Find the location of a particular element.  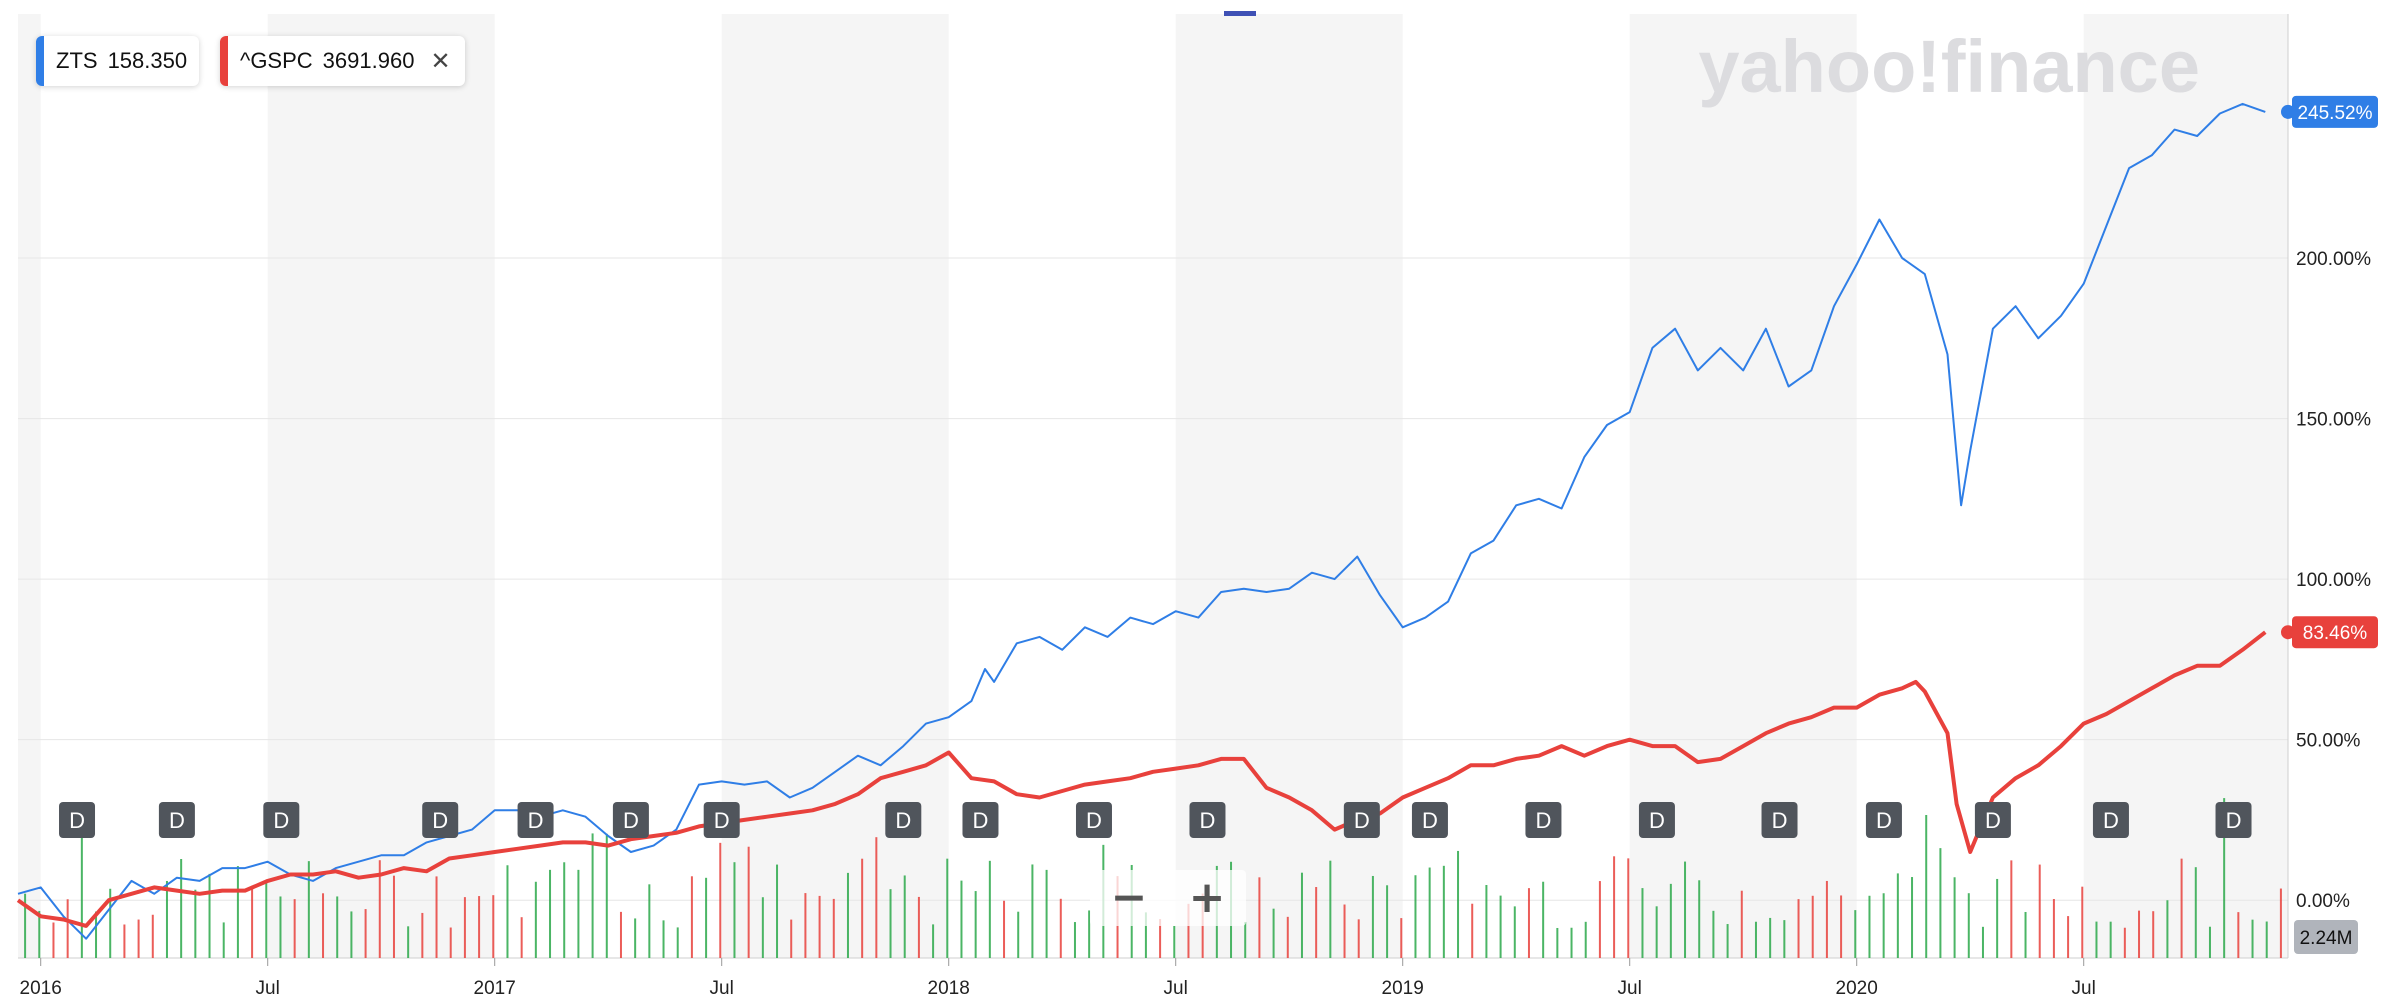

x-tick-label: Jul is located at coordinates (2084, 988).